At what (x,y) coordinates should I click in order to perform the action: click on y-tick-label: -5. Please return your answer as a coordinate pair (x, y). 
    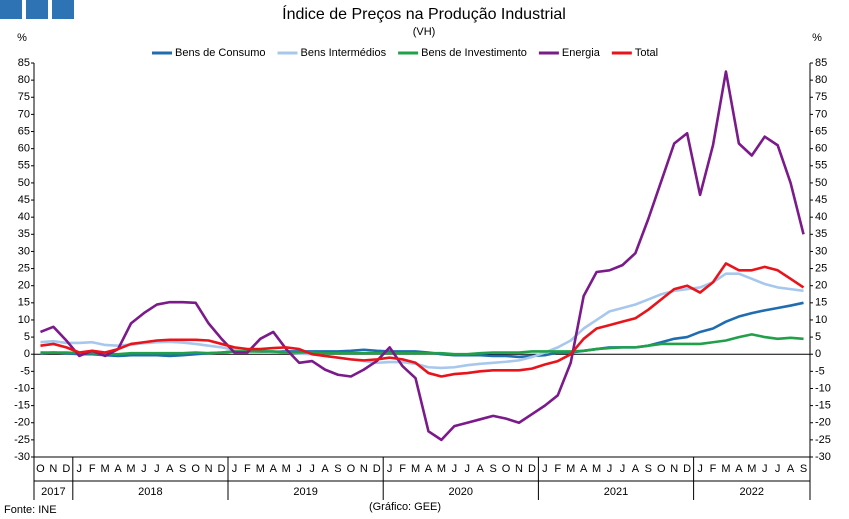
    Looking at the image, I should click on (25, 371).